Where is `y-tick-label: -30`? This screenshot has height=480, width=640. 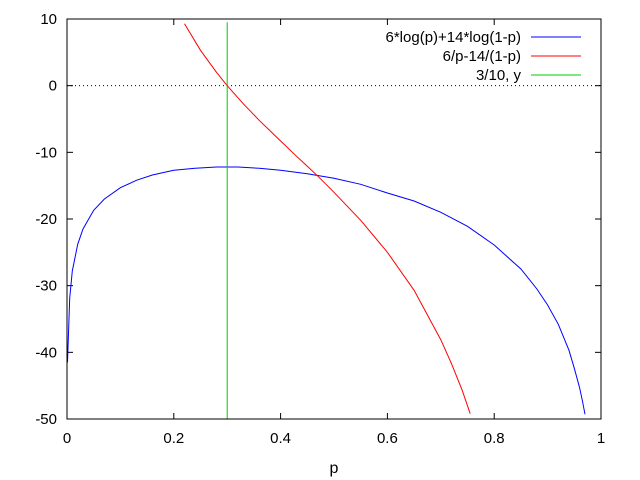
y-tick-label: -30 is located at coordinates (46, 286).